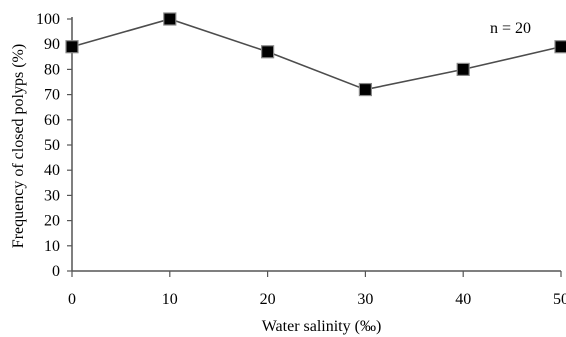 The width and height of the screenshot is (566, 337). I want to click on x-tick-label: 50, so click(559, 299).